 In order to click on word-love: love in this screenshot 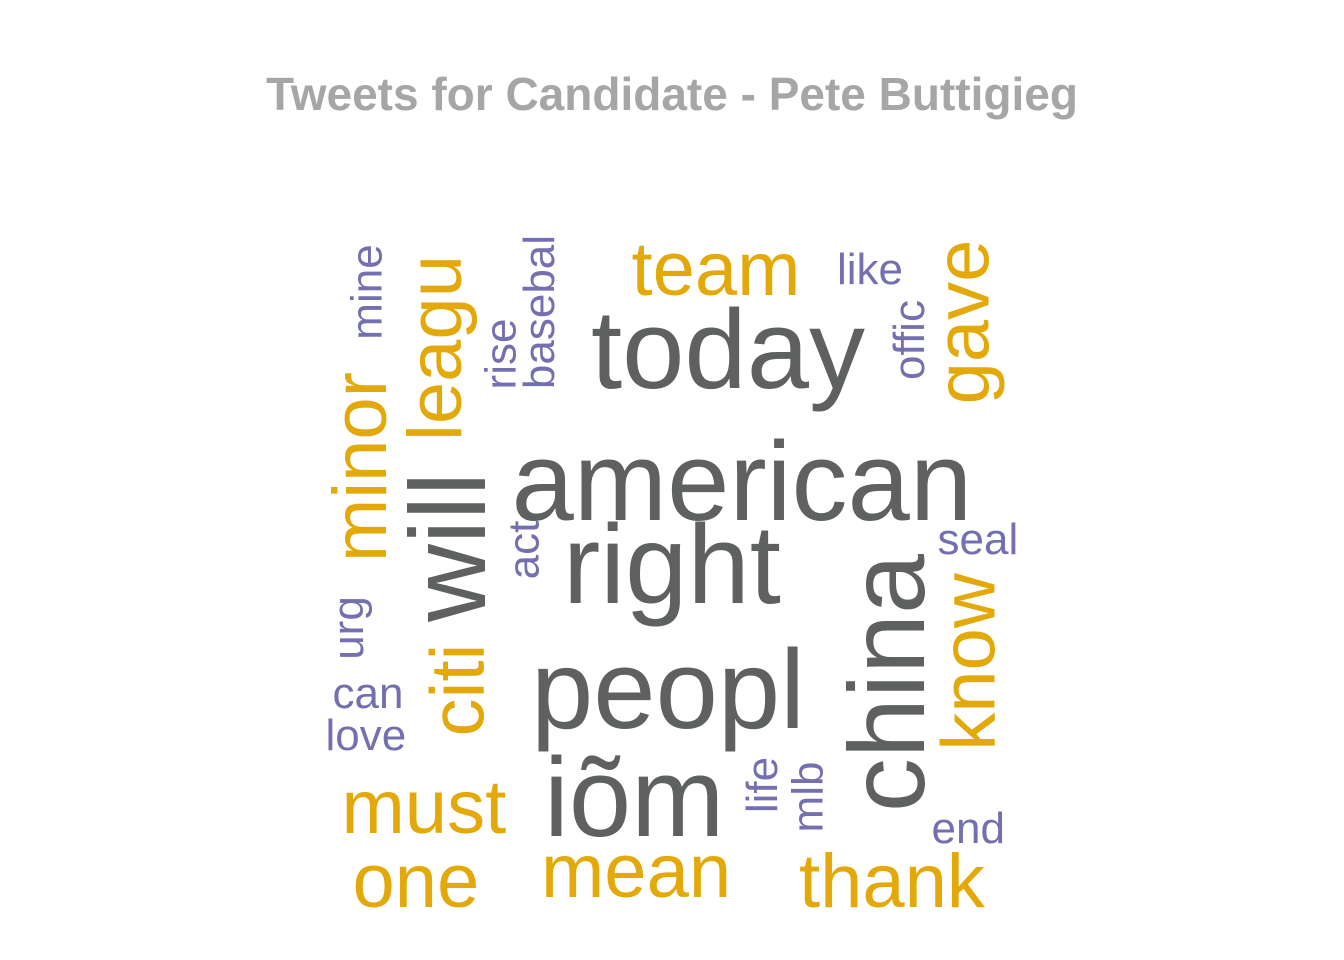, I will do `click(366, 735)`.